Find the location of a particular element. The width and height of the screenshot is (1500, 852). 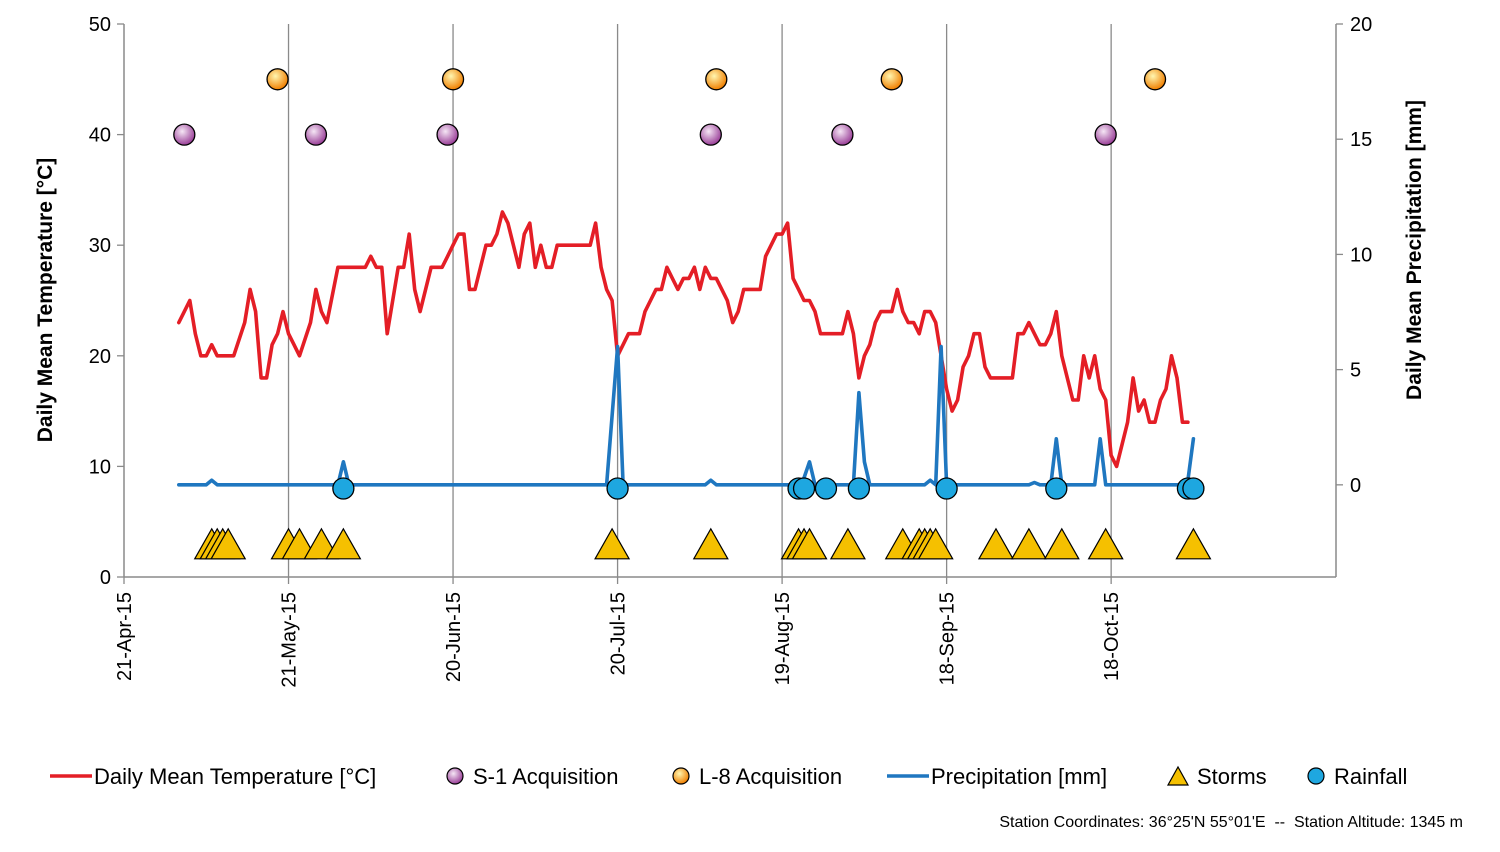

x-tick-label: 19-Aug-15 is located at coordinates (783, 638).